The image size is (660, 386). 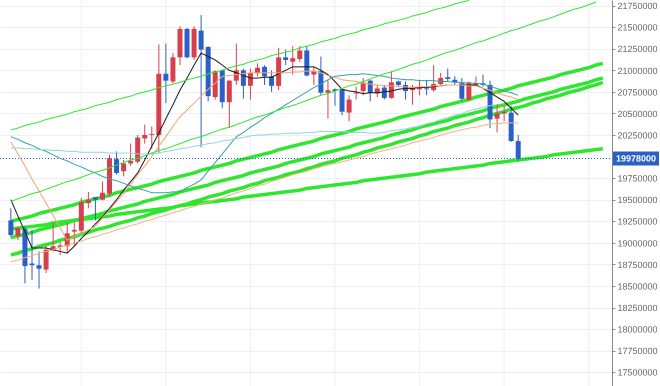 What do you see at coordinates (636, 158) in the screenshot?
I see `ref-line-label: 19978000` at bounding box center [636, 158].